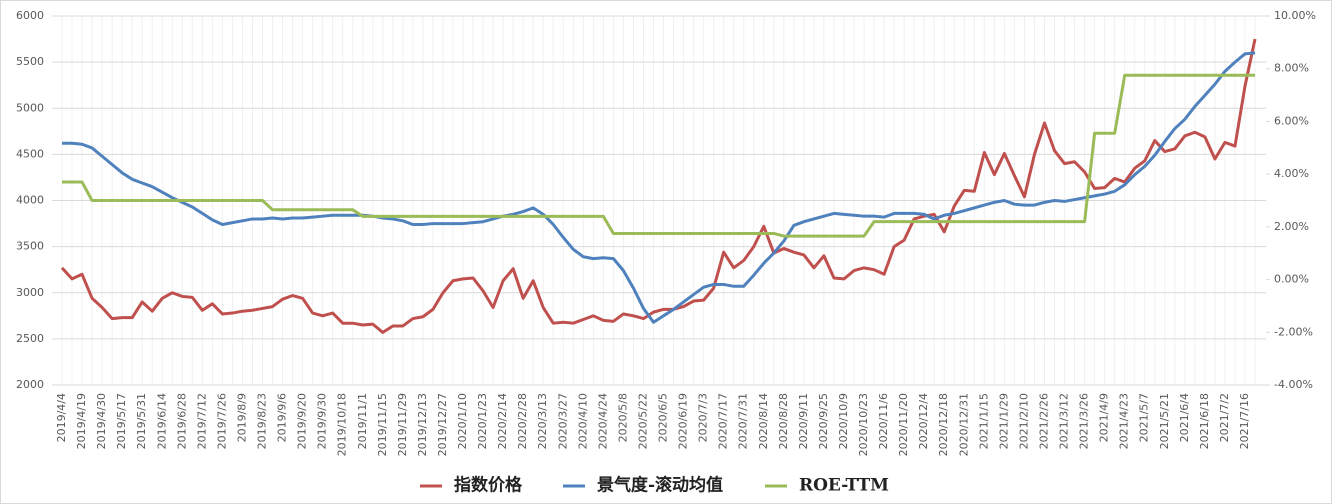 Image resolution: width=1332 pixels, height=504 pixels. What do you see at coordinates (1291, 173) in the screenshot?
I see `y2-tick-label: 4.00%` at bounding box center [1291, 173].